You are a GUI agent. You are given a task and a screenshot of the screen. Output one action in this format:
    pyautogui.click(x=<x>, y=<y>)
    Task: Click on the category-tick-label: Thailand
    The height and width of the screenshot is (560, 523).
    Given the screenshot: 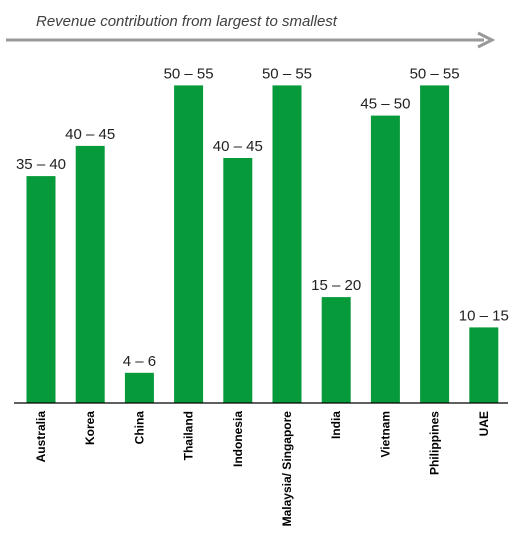 What is the action you would take?
    pyautogui.click(x=189, y=435)
    